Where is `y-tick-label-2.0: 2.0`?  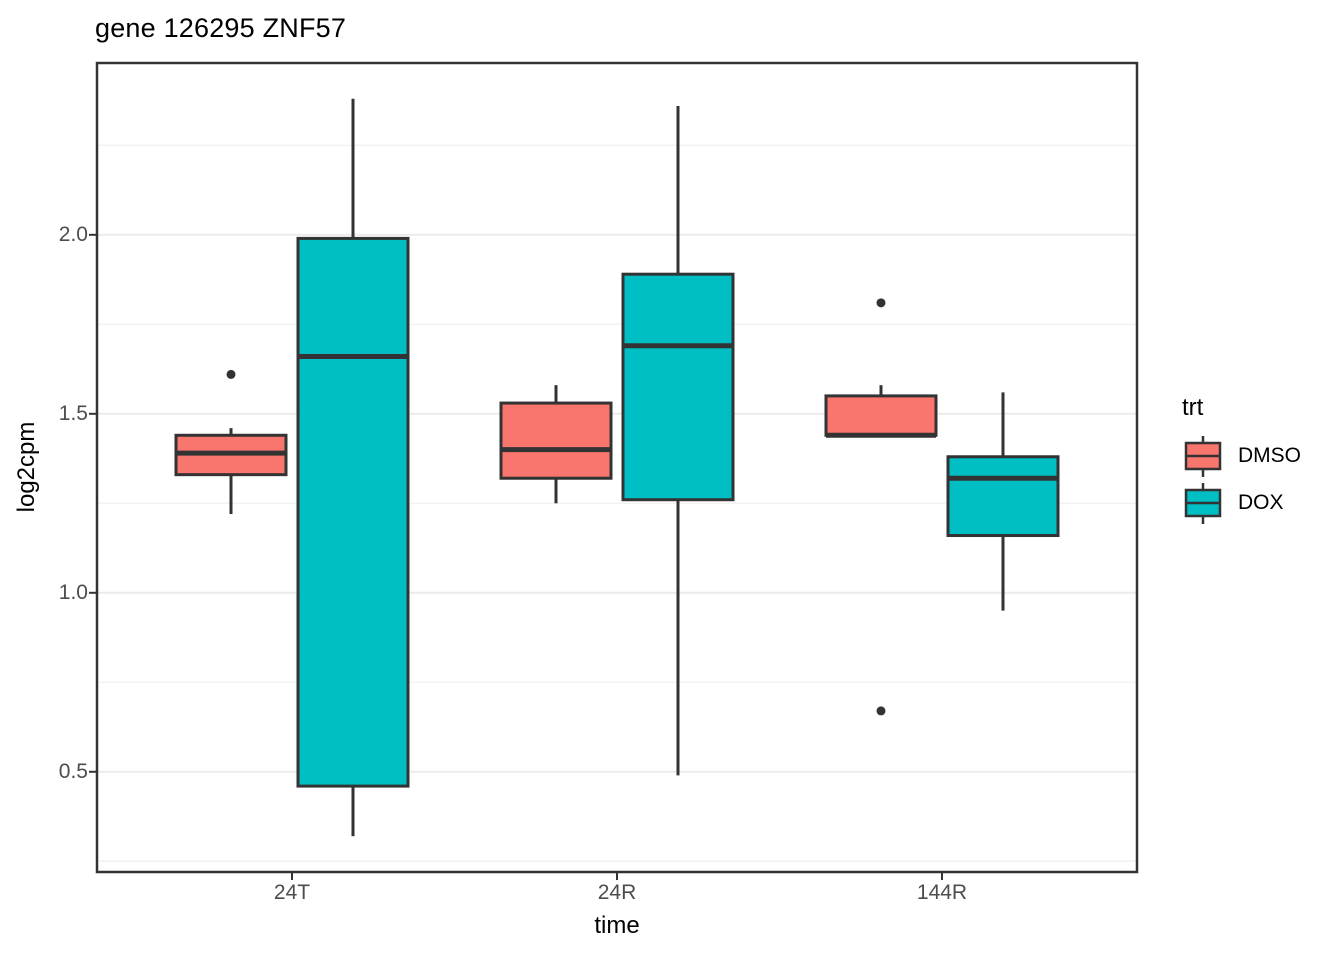 y-tick-label-2.0: 2.0 is located at coordinates (73, 234).